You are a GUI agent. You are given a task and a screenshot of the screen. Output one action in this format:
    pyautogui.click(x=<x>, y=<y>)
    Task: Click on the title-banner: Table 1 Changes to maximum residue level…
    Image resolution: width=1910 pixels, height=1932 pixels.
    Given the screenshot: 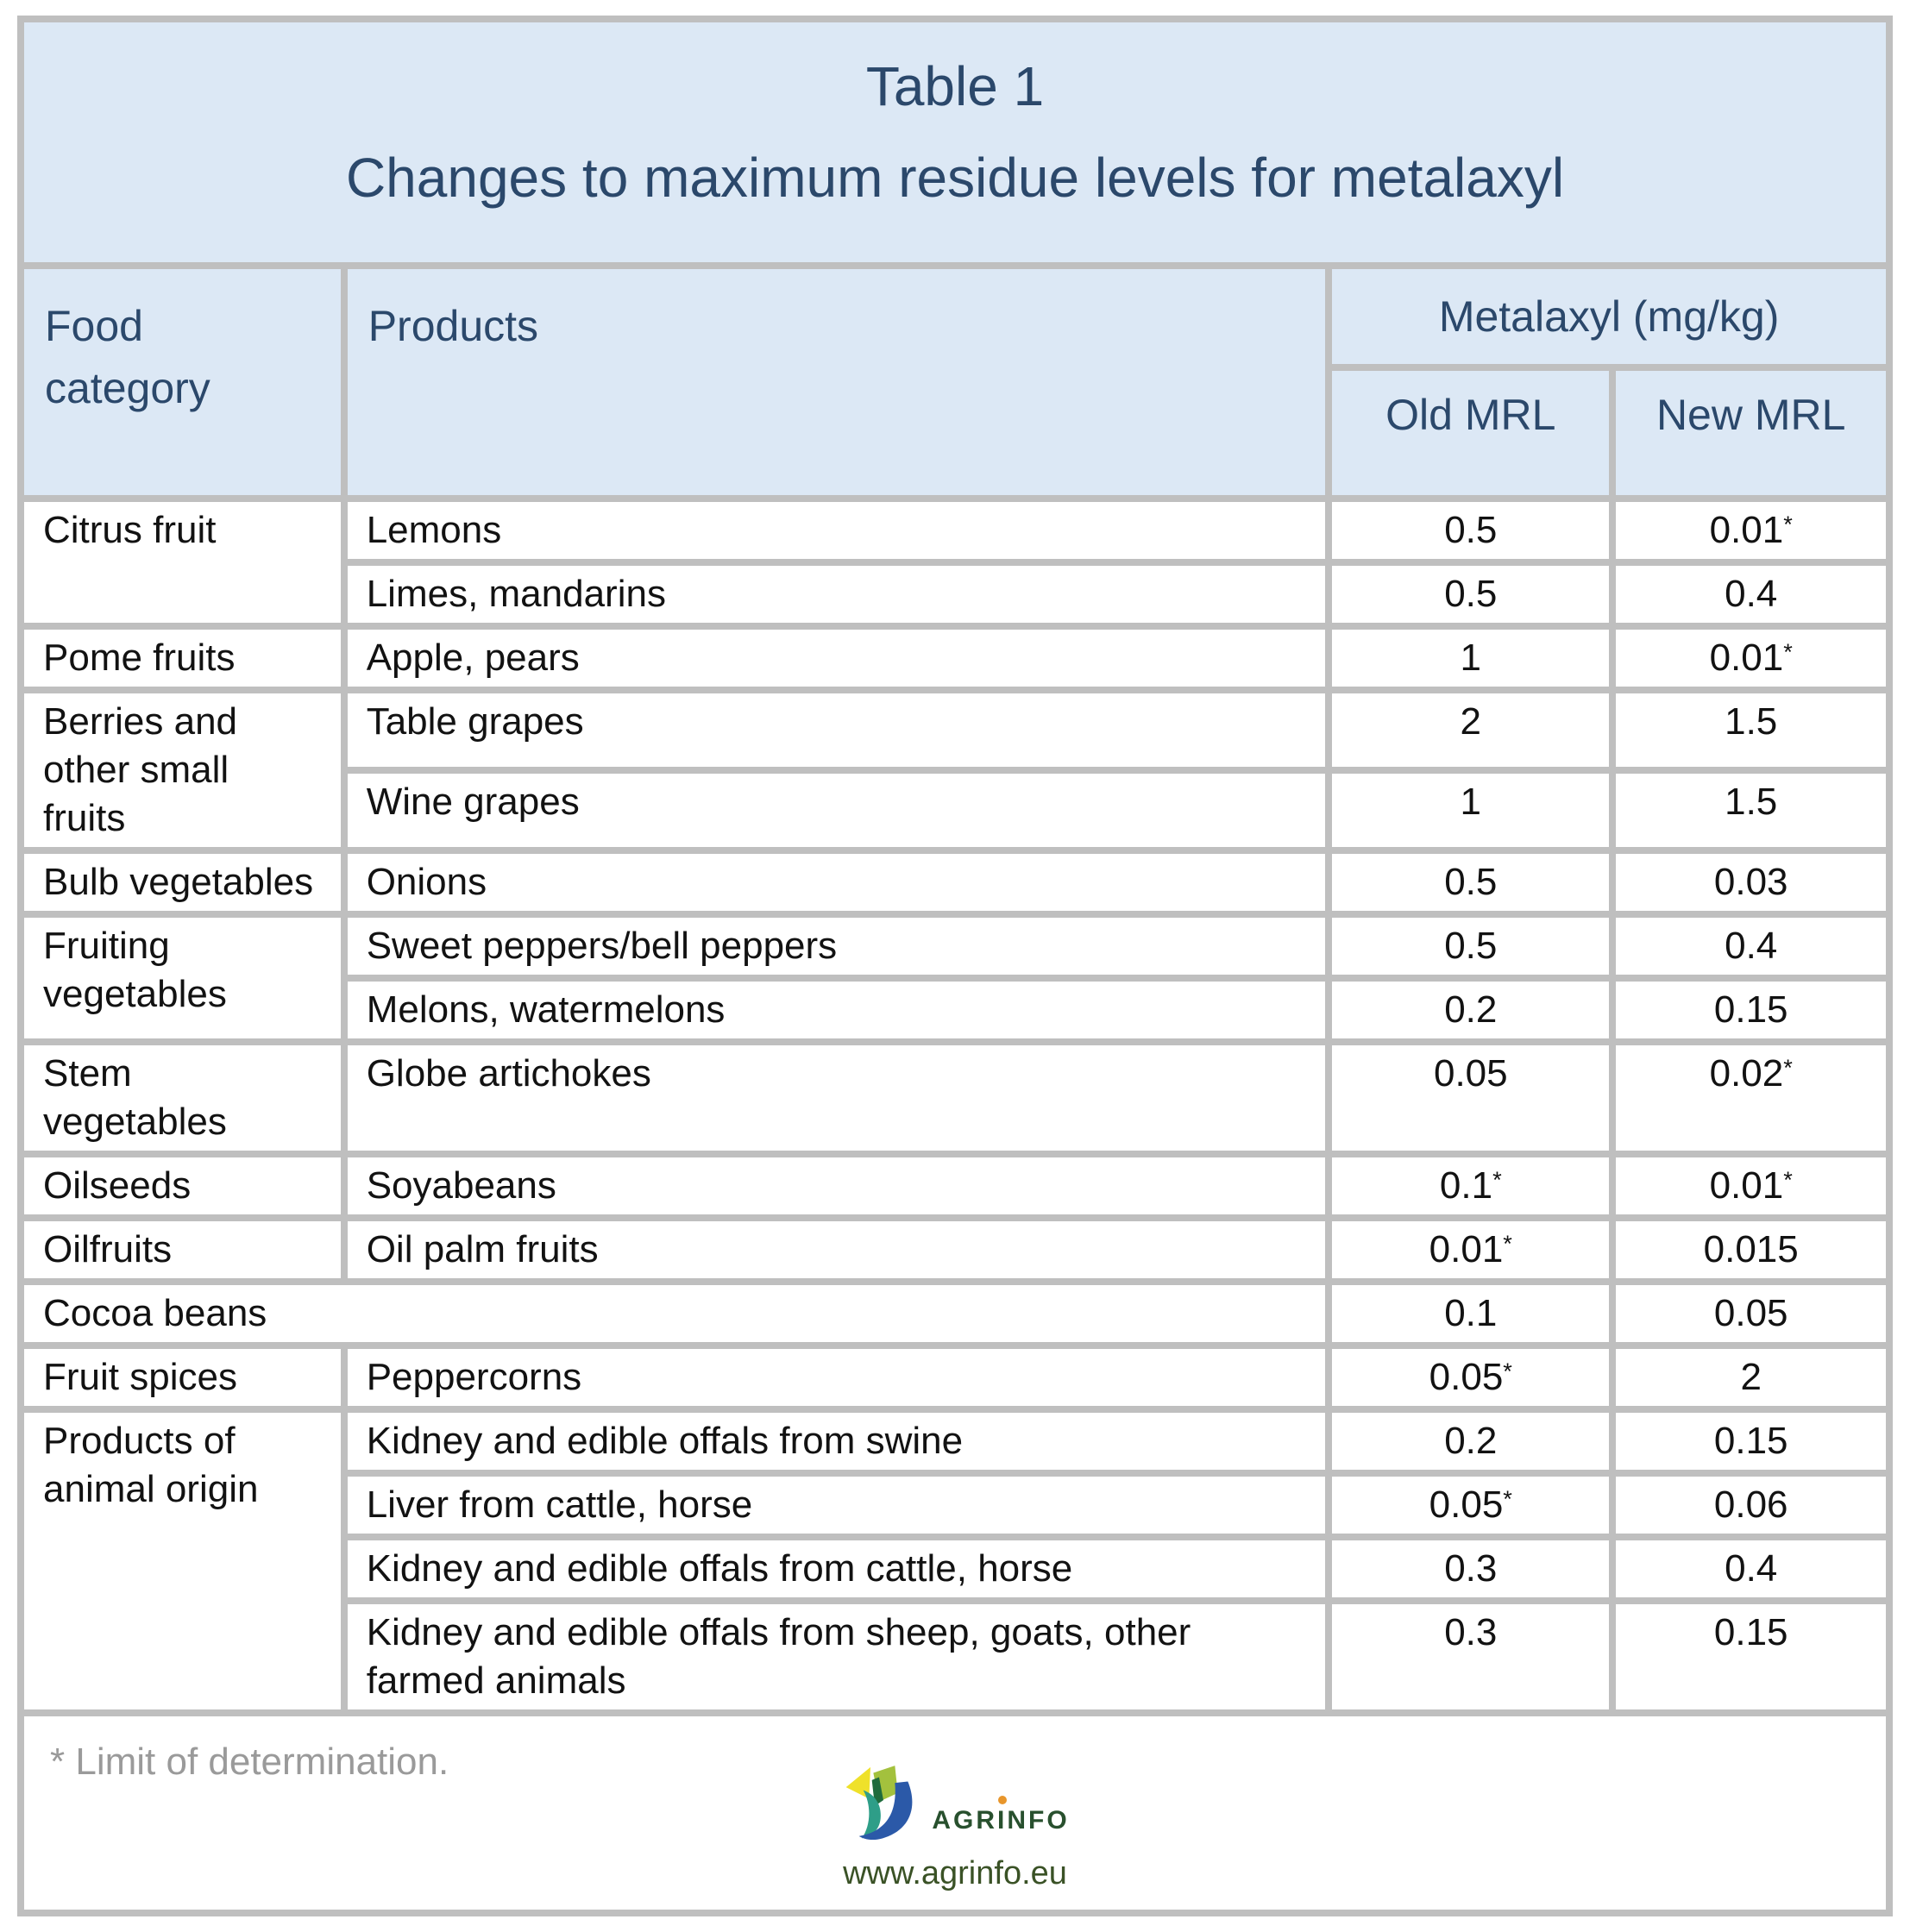 What is the action you would take?
    pyautogui.click(x=955, y=143)
    